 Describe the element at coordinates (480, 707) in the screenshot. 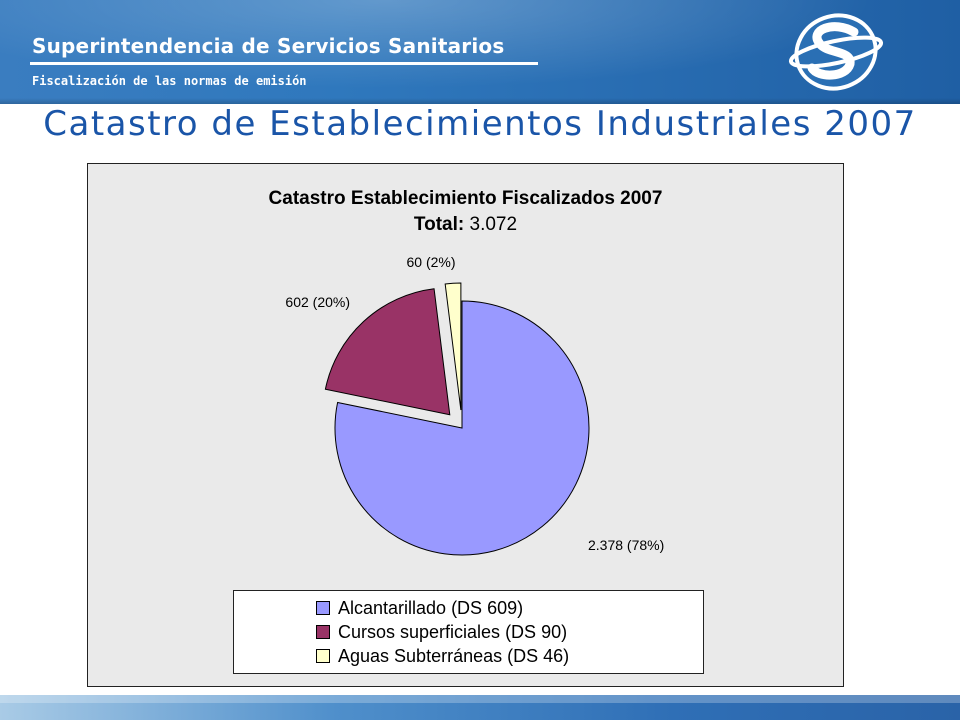

I see `slide-footer` at that location.